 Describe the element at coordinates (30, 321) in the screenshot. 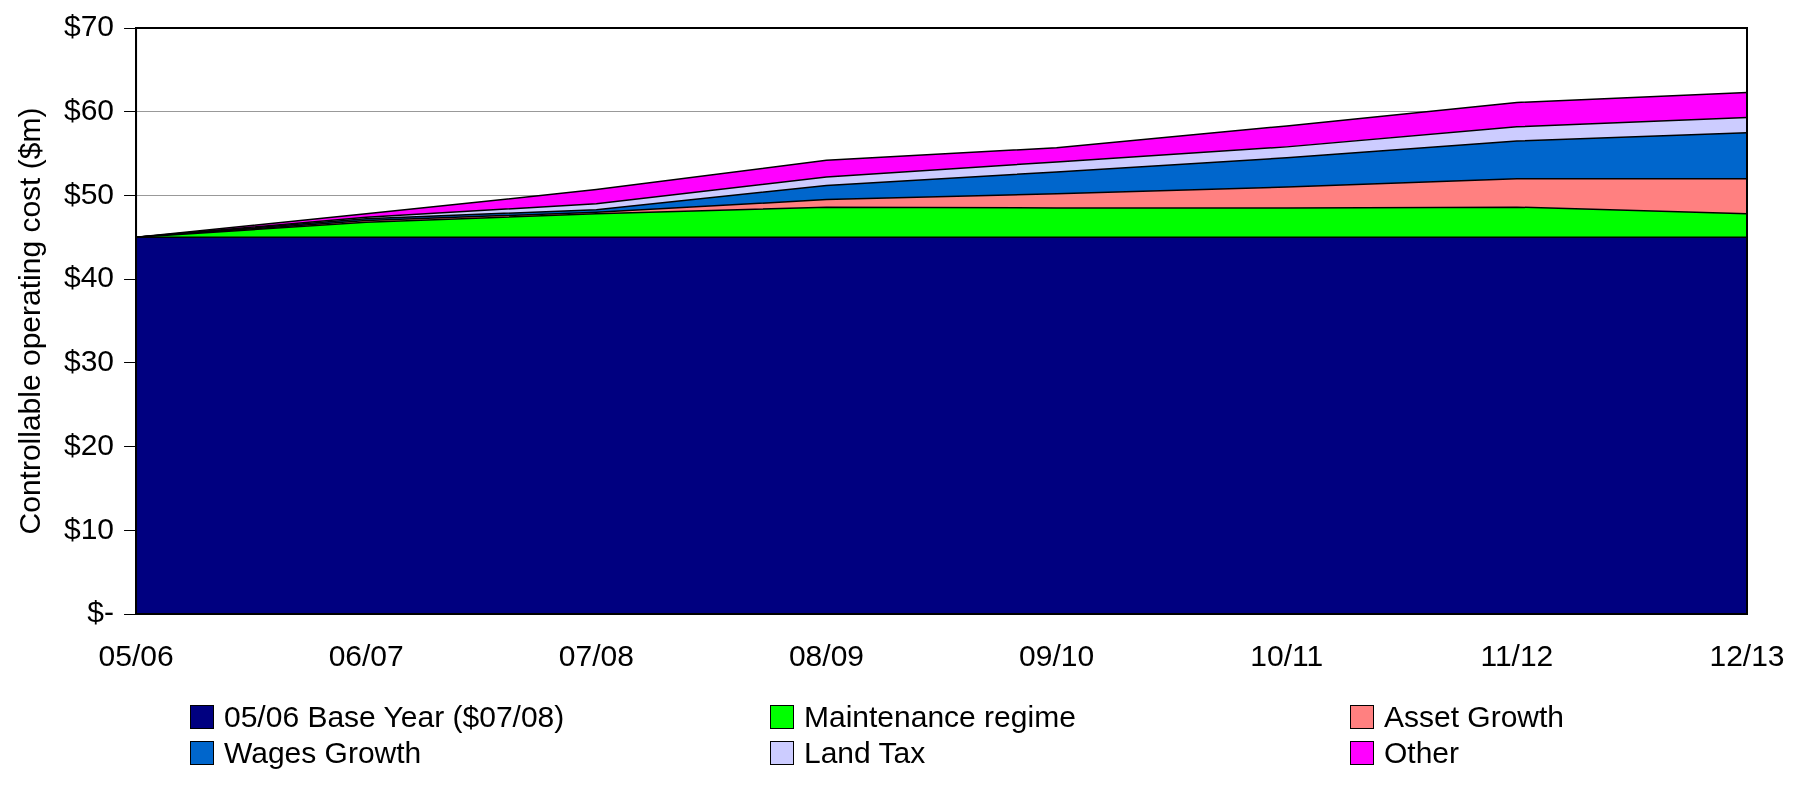

I see `y-axis-title: Controllable operating cost ($m)` at that location.